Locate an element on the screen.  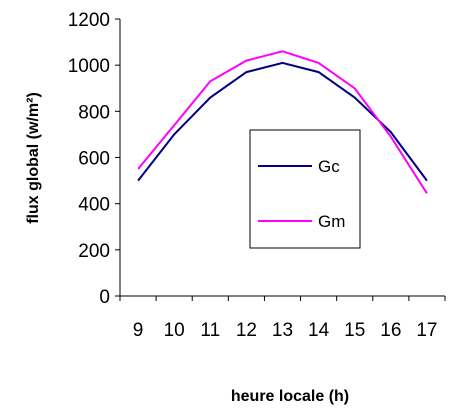
y-tick-label: 600 is located at coordinates (94, 159).